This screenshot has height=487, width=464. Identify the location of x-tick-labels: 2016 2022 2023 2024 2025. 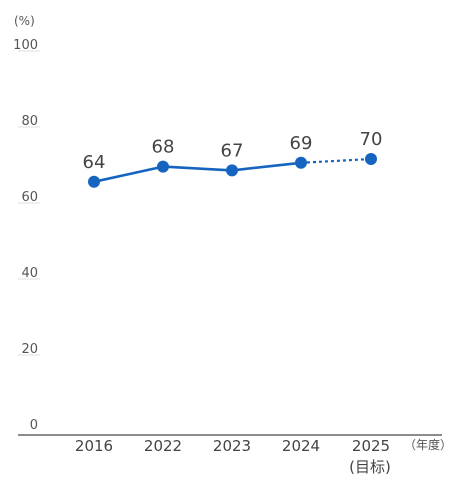
(232, 446).